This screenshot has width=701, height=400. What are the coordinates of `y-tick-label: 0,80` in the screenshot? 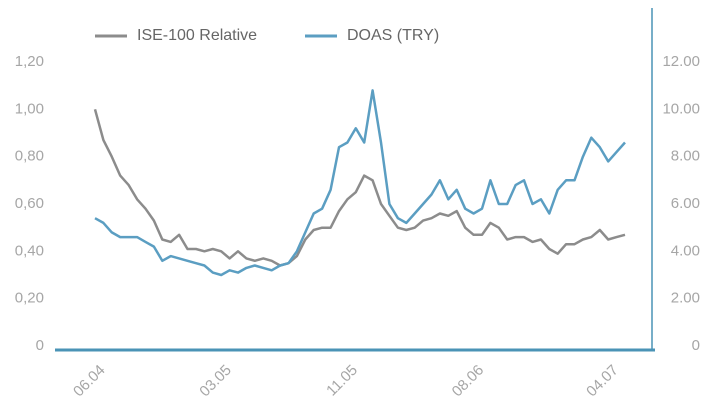 It's located at (29, 156).